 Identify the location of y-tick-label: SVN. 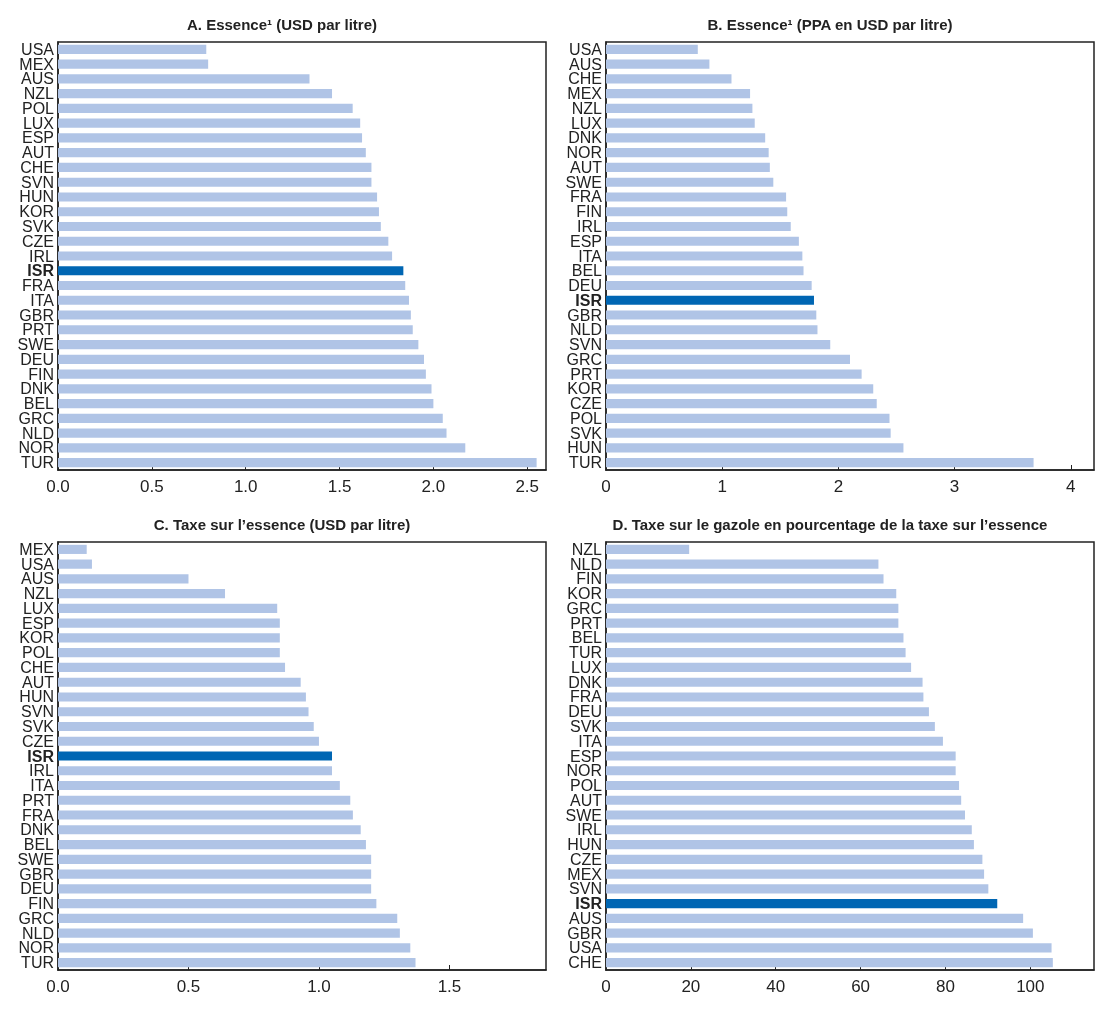
(585, 889).